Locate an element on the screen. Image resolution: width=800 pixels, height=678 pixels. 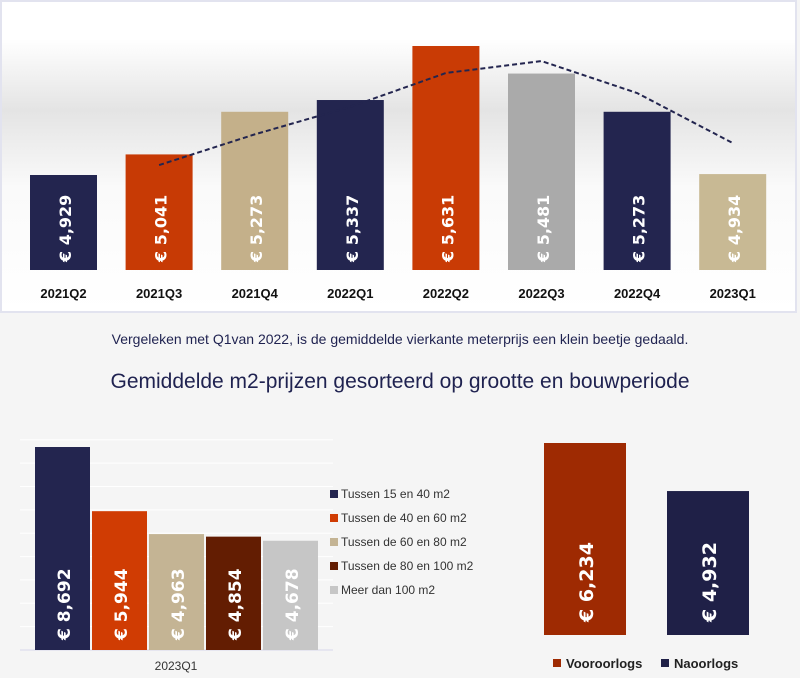
bar-value-label: € 5,631 is located at coordinates (447, 229).